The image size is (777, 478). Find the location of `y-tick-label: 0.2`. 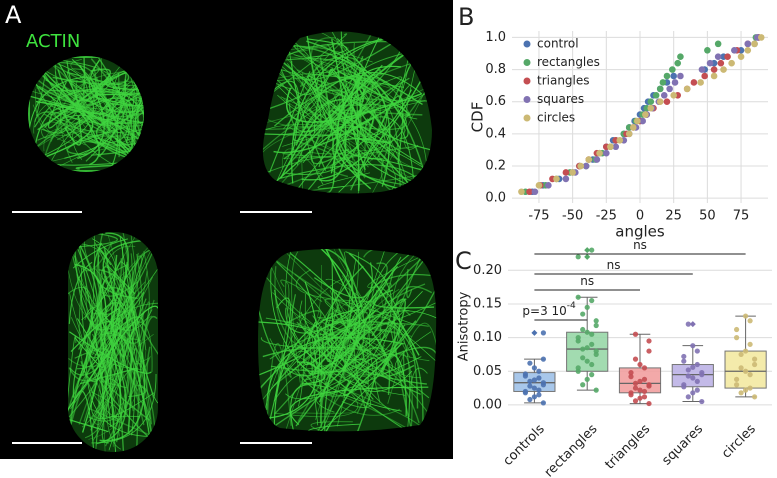

y-tick-label: 0.2 is located at coordinates (495, 166).